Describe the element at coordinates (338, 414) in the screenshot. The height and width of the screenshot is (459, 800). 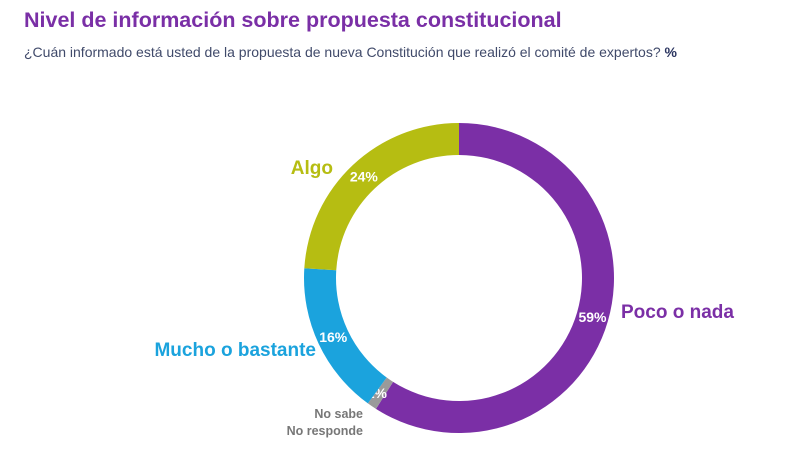
I see `category-label-line: No sabe` at that location.